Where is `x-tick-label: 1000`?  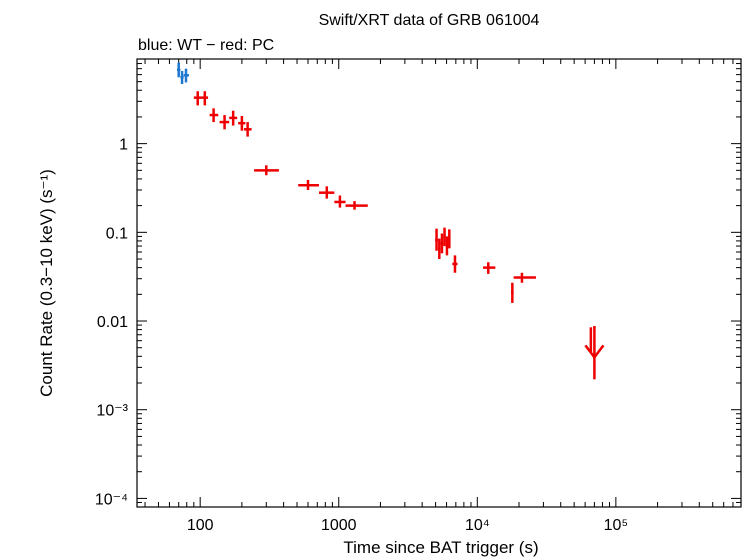
x-tick-label: 1000 is located at coordinates (339, 525).